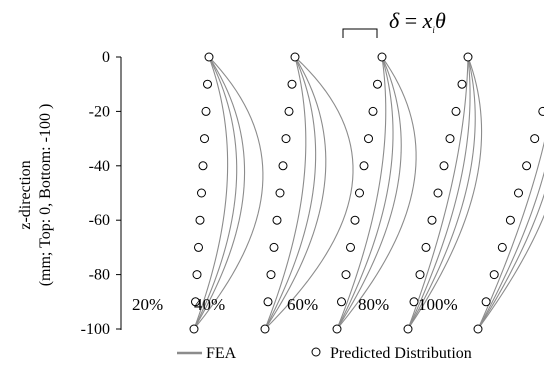 This screenshot has width=544, height=372. I want to click on y-tick-label: -40, so click(99, 166).